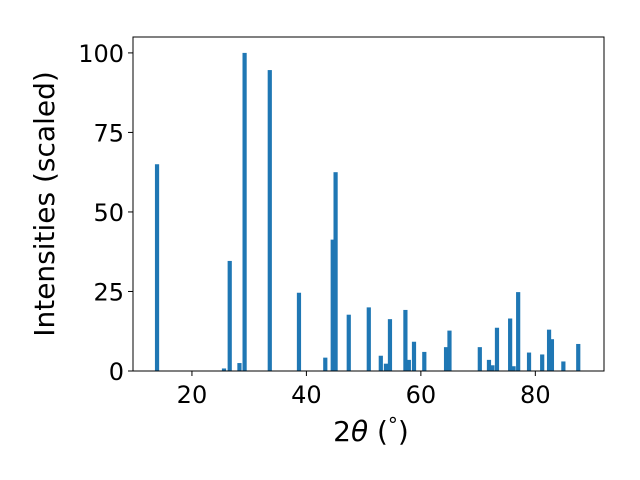  What do you see at coordinates (359, 431) in the screenshot?
I see `x-axis-label-symbol: θ` at bounding box center [359, 431].